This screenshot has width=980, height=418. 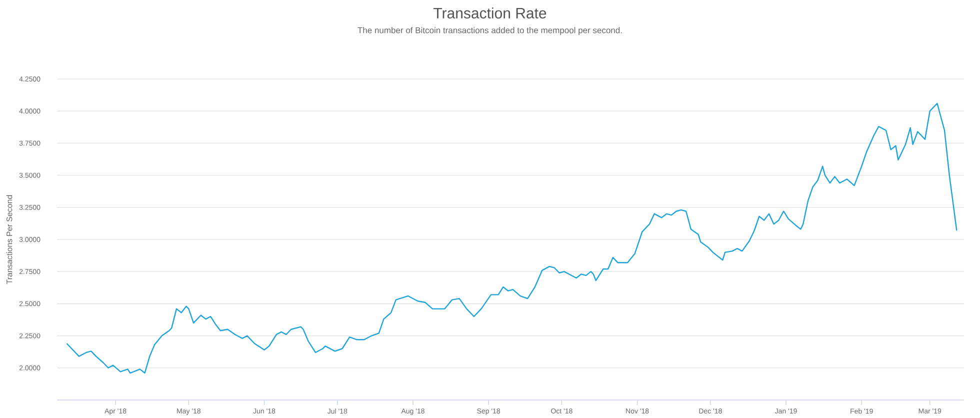 What do you see at coordinates (490, 12) in the screenshot?
I see `chart-title: Transaction Rate` at bounding box center [490, 12].